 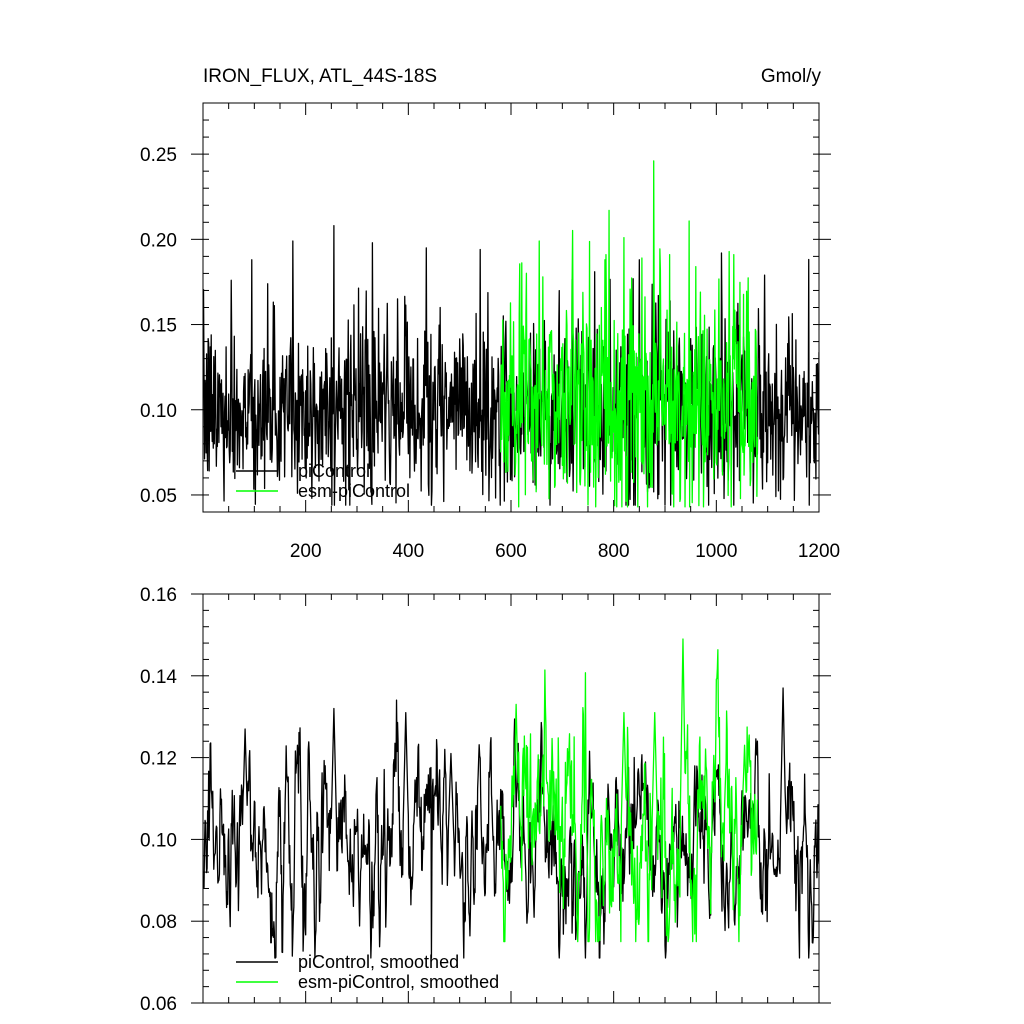 I want to click on y-tick-label: 0.15, so click(x=158, y=326).